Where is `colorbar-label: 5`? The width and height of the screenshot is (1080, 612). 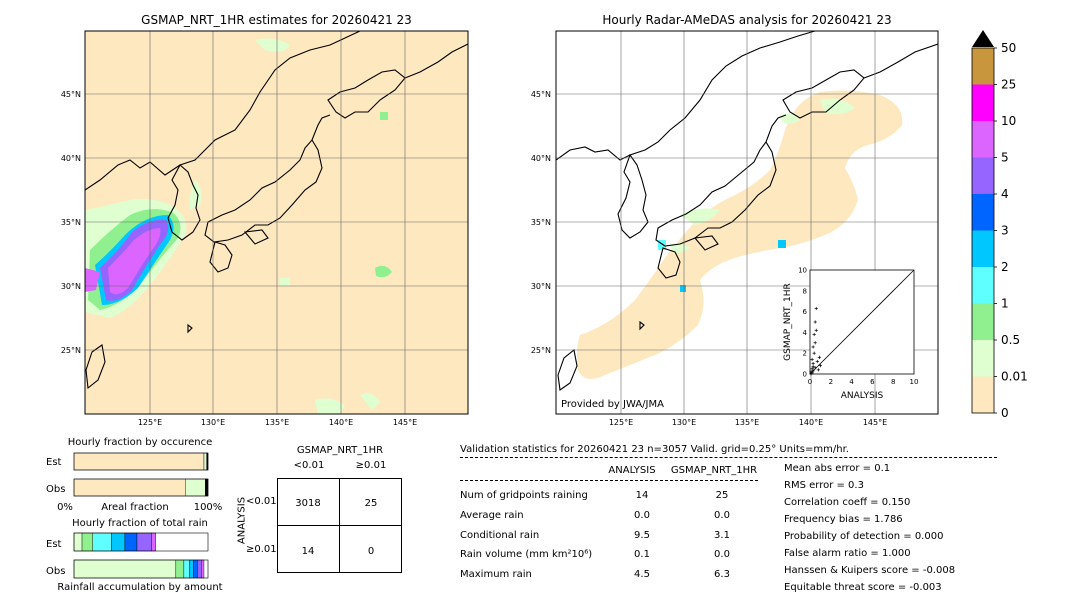 colorbar-label: 5 is located at coordinates (1005, 158).